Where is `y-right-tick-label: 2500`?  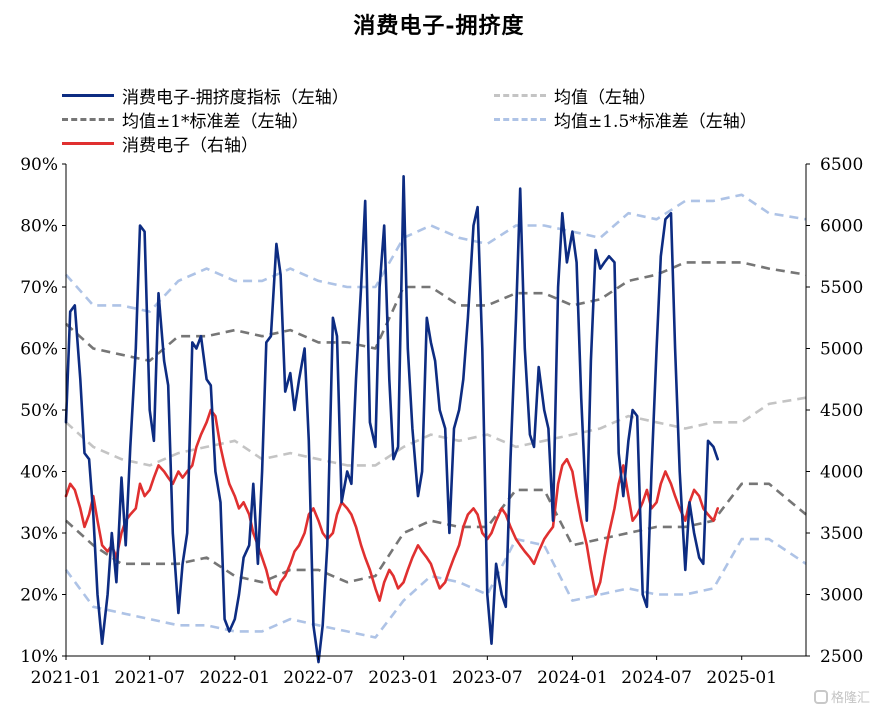 y-right-tick-label: 2500 is located at coordinates (841, 657).